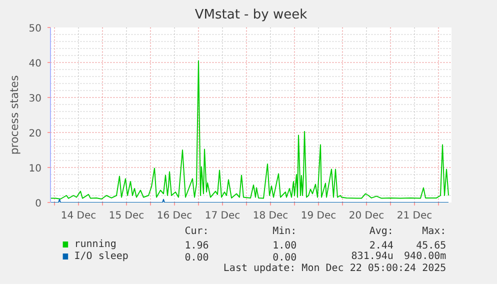 Image resolution: width=497 pixels, height=292 pixels. Describe the element at coordinates (174, 216) in the screenshot. I see `x-tick-label: 16 Dec` at that location.